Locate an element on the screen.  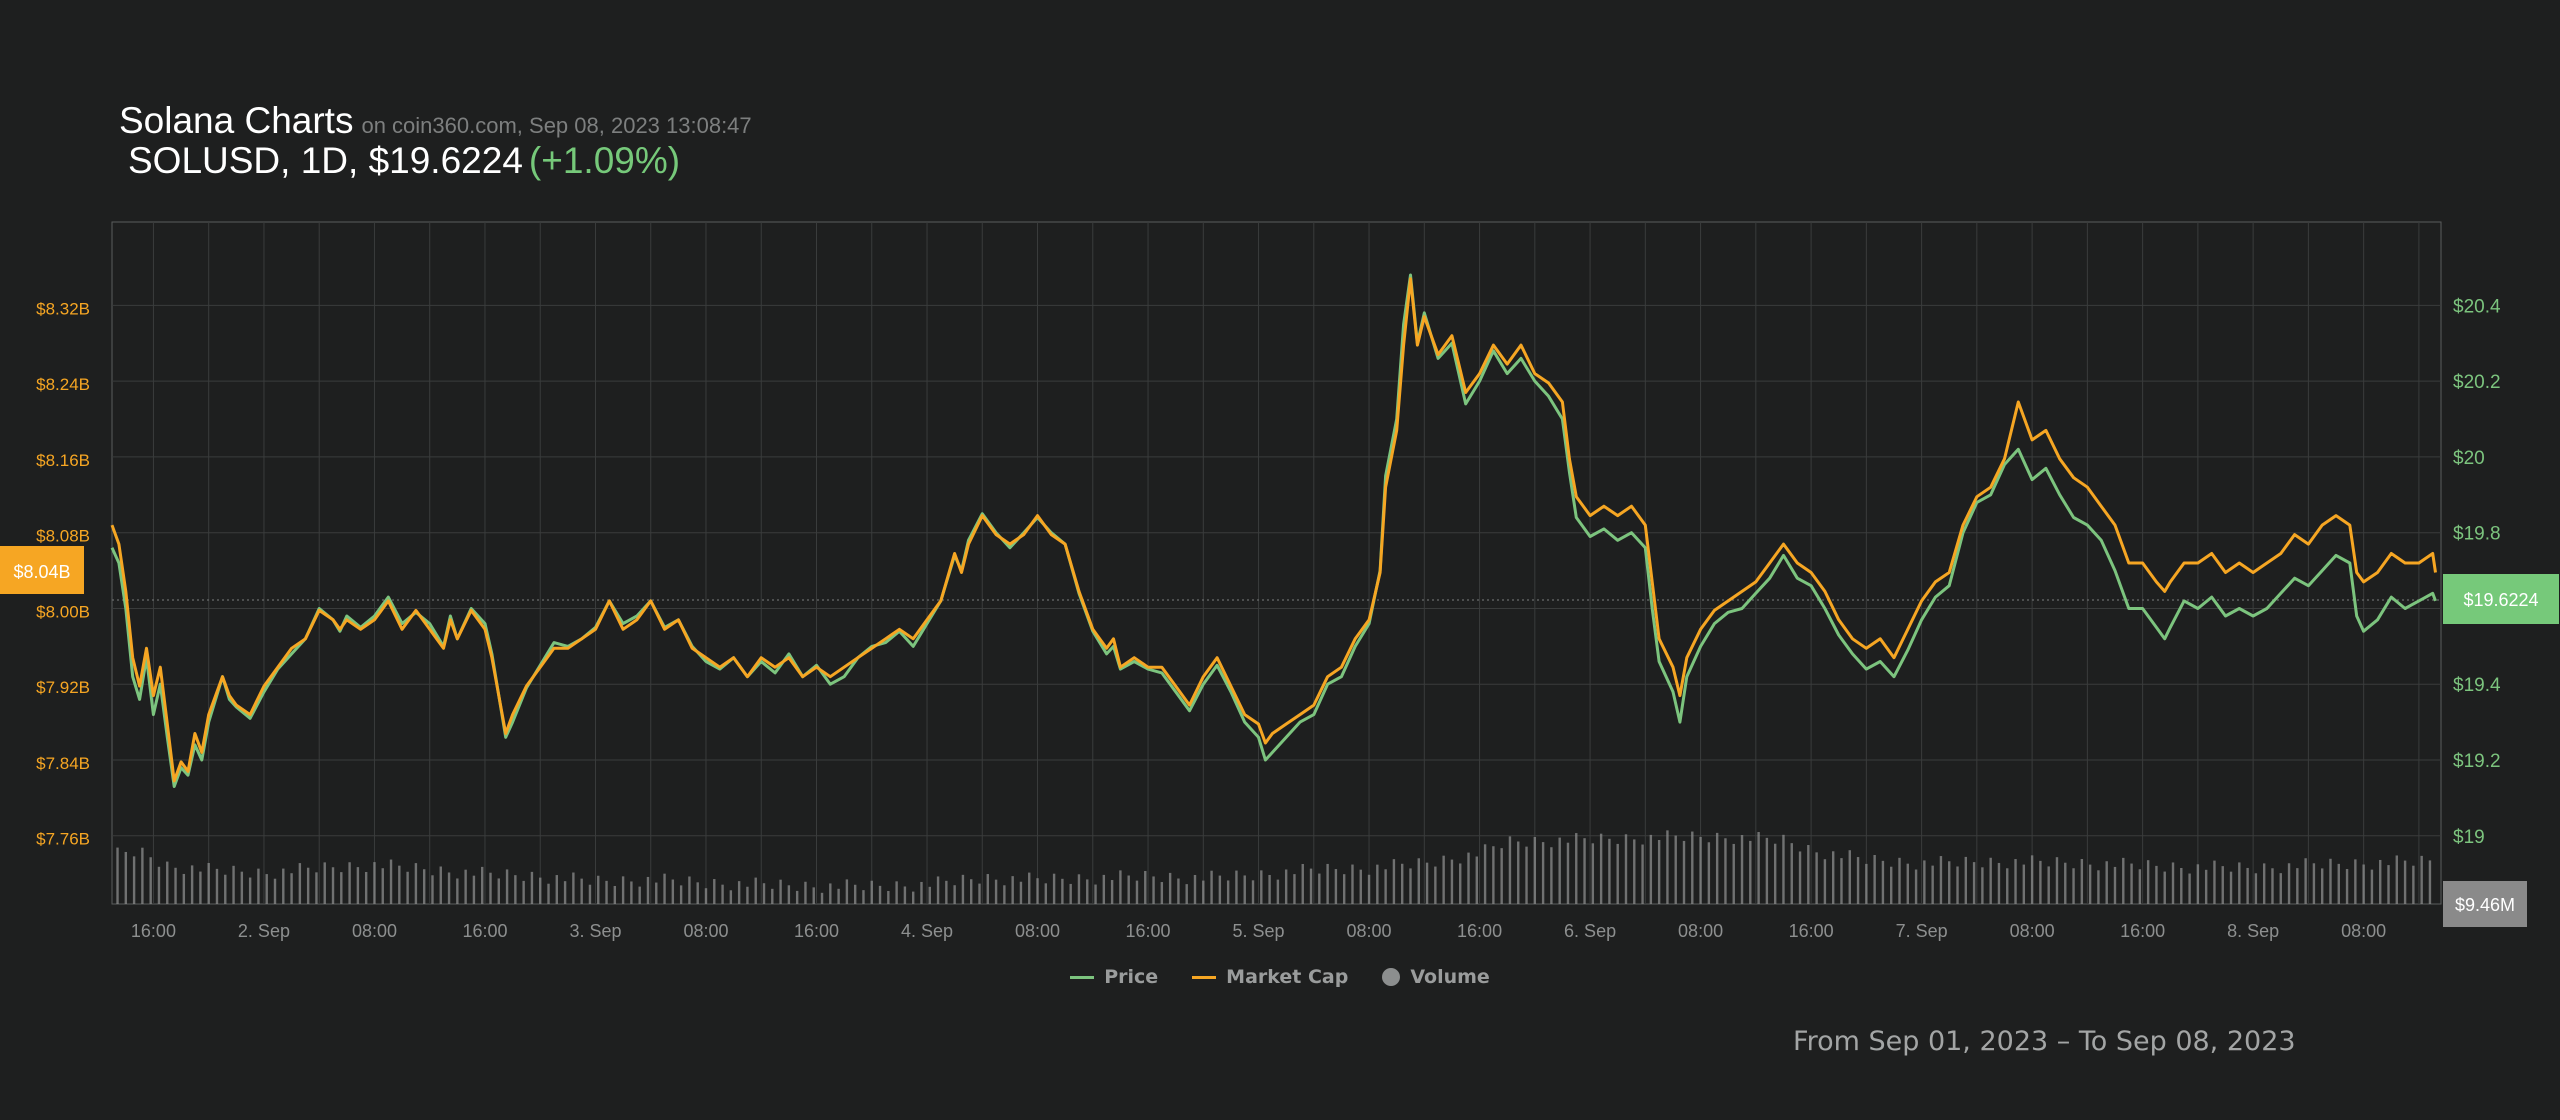
market-cap-tick-label: $7.84B is located at coordinates (63, 763).